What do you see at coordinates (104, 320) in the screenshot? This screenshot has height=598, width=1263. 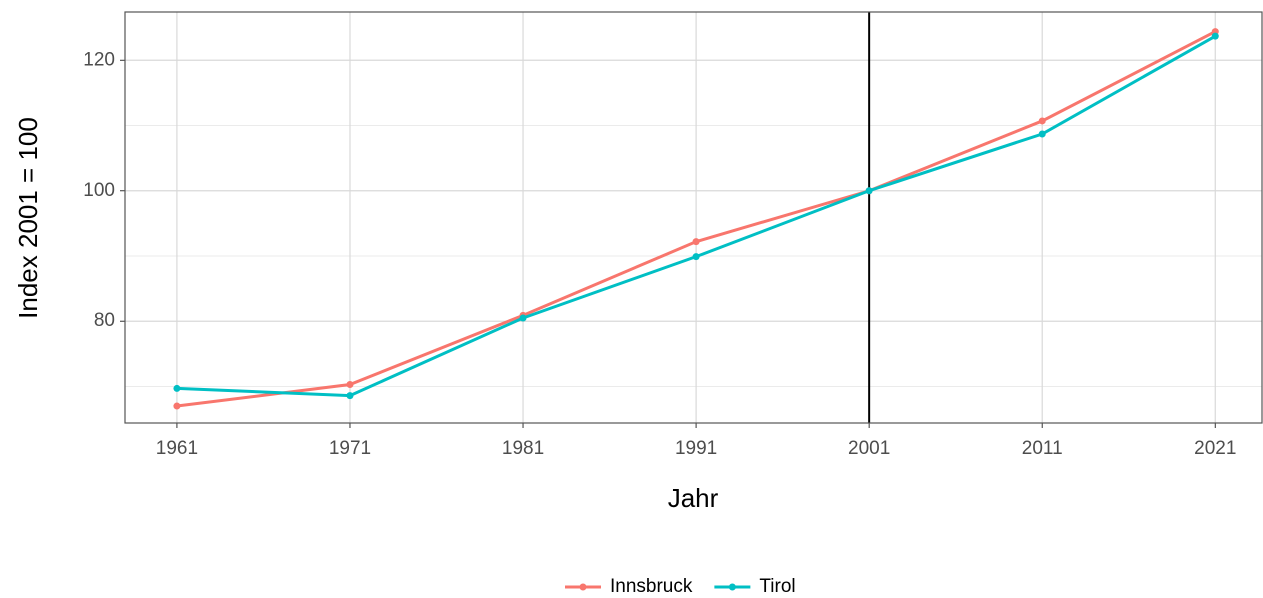 I see `y-tick-label: 80` at bounding box center [104, 320].